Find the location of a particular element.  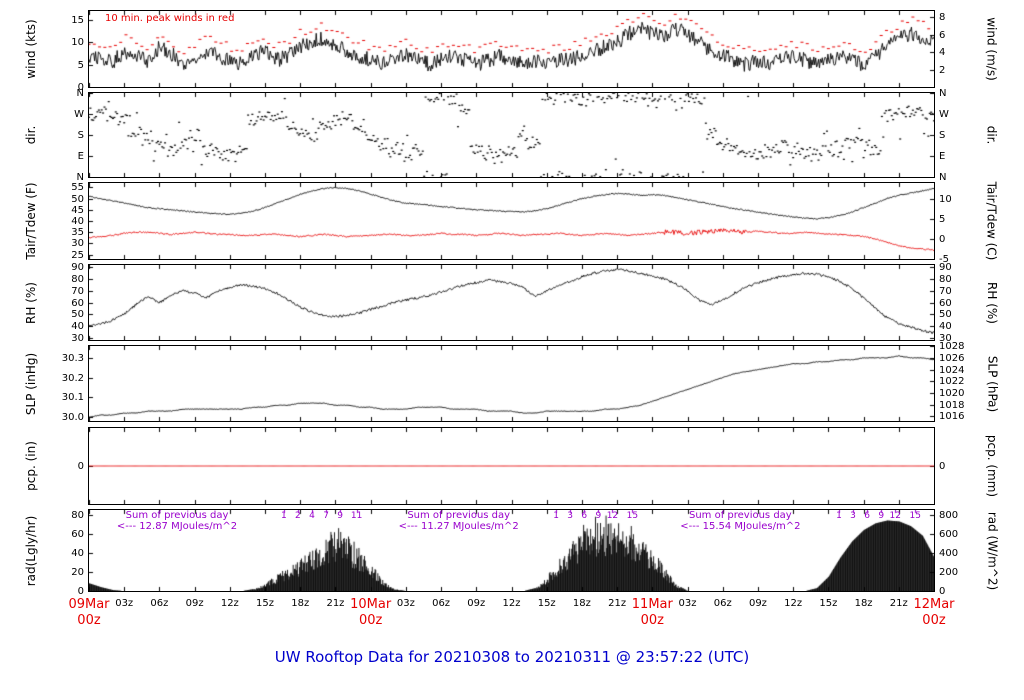

relative-humidity-ytick-right: 60 is located at coordinates (945, 303).